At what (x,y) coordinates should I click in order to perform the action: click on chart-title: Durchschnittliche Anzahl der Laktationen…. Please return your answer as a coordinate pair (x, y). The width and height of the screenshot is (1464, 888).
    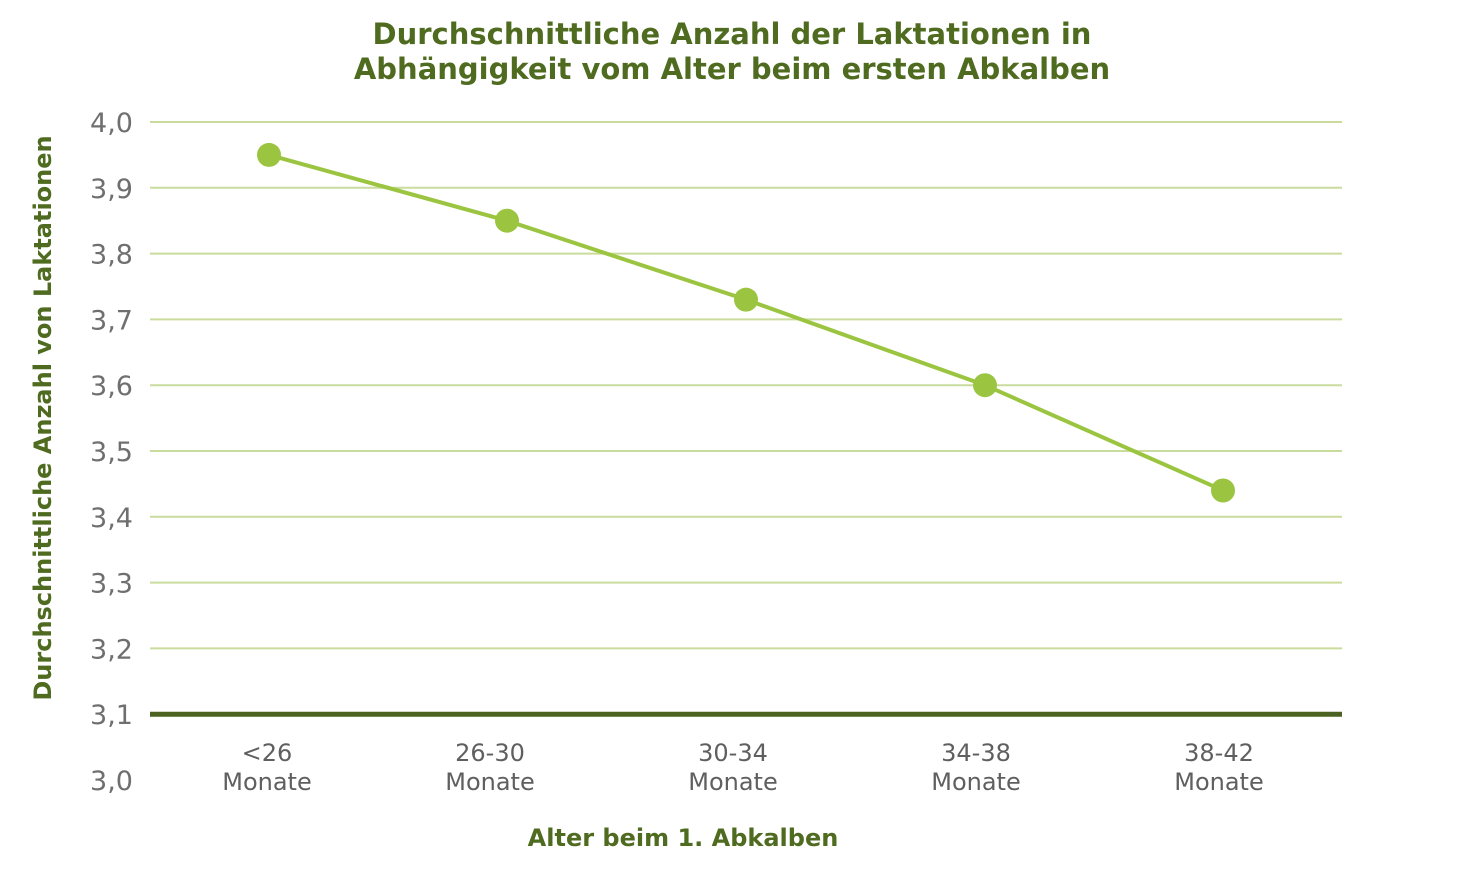
    Looking at the image, I should click on (732, 51).